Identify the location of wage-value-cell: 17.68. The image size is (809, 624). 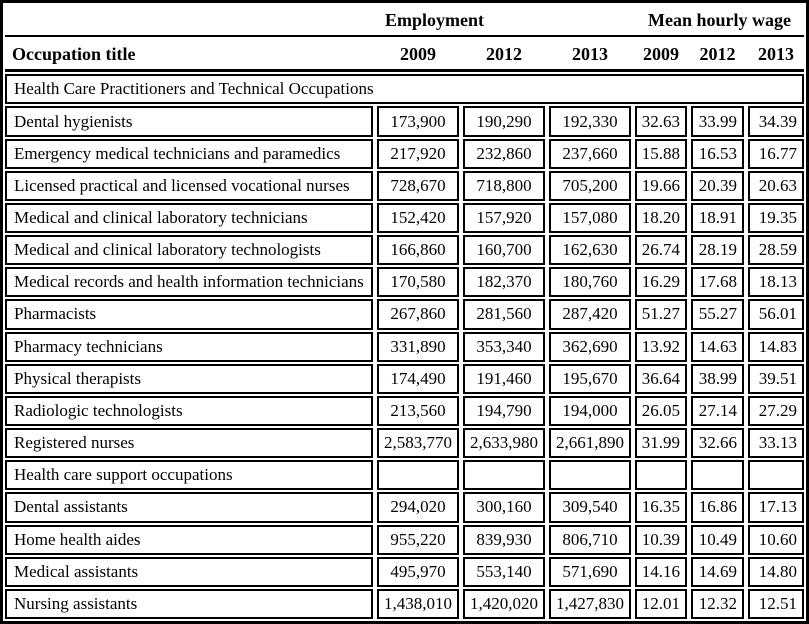
(717, 282).